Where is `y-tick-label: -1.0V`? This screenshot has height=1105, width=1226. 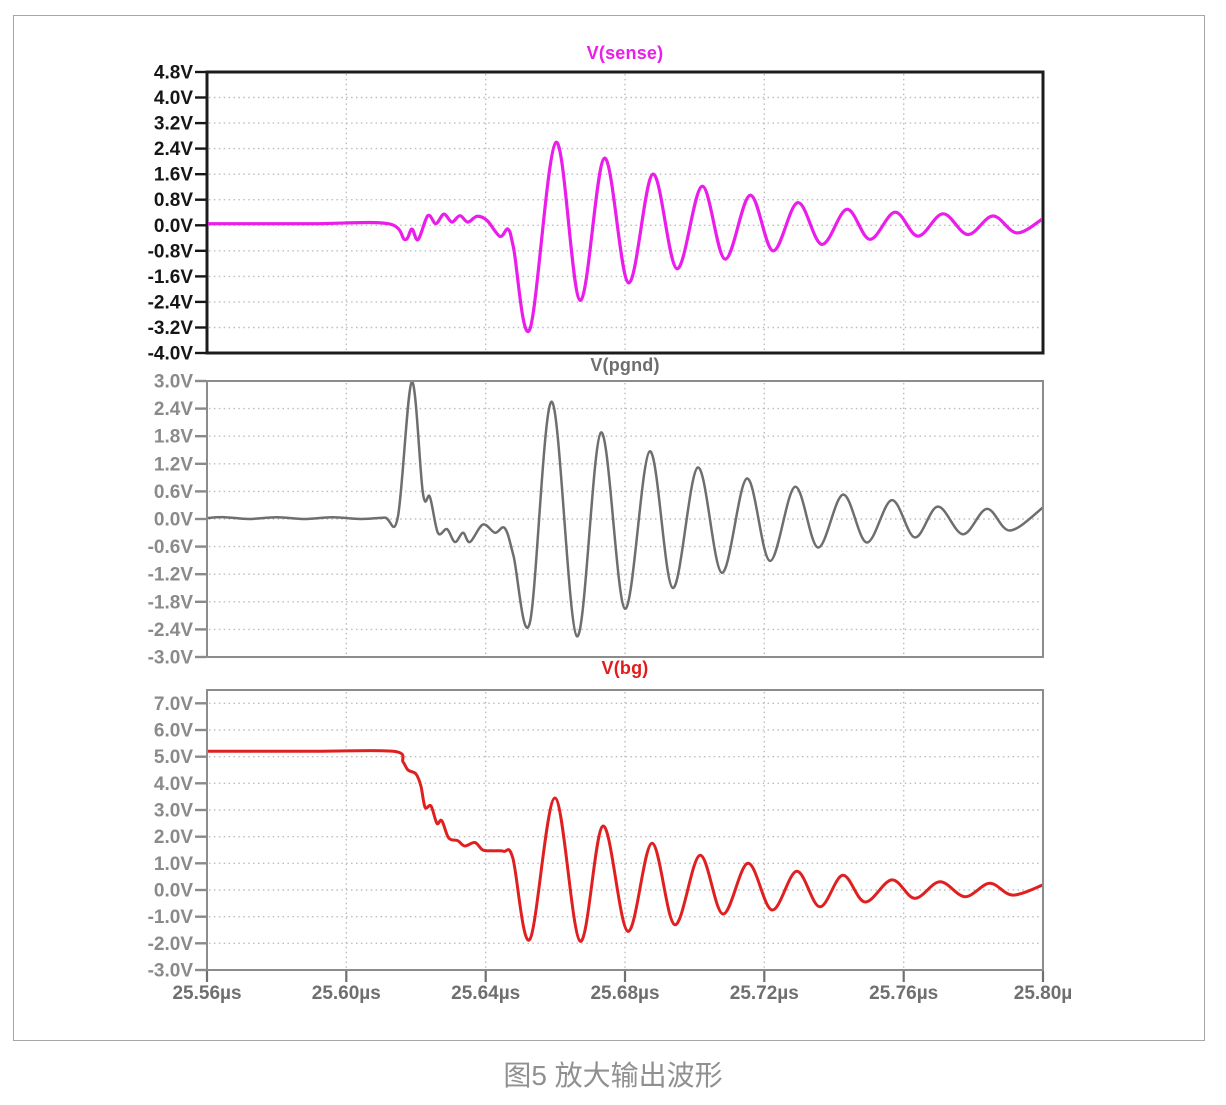 y-tick-label: -1.0V is located at coordinates (171, 917).